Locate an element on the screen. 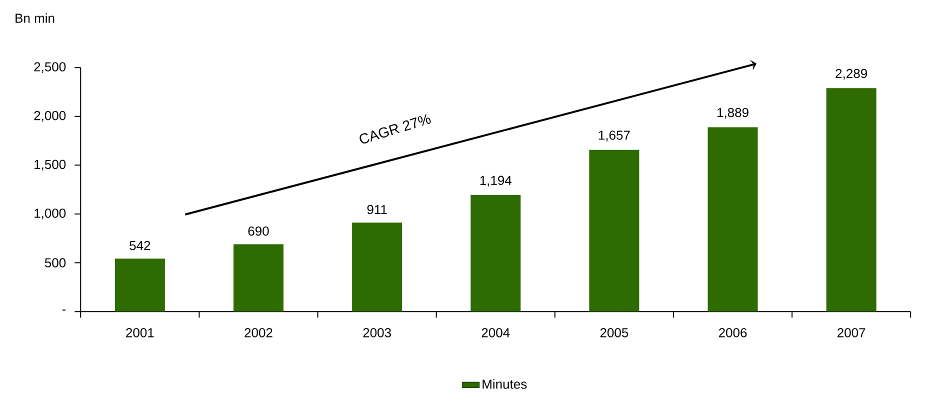  y-tick-label: 2,500 is located at coordinates (50, 67).